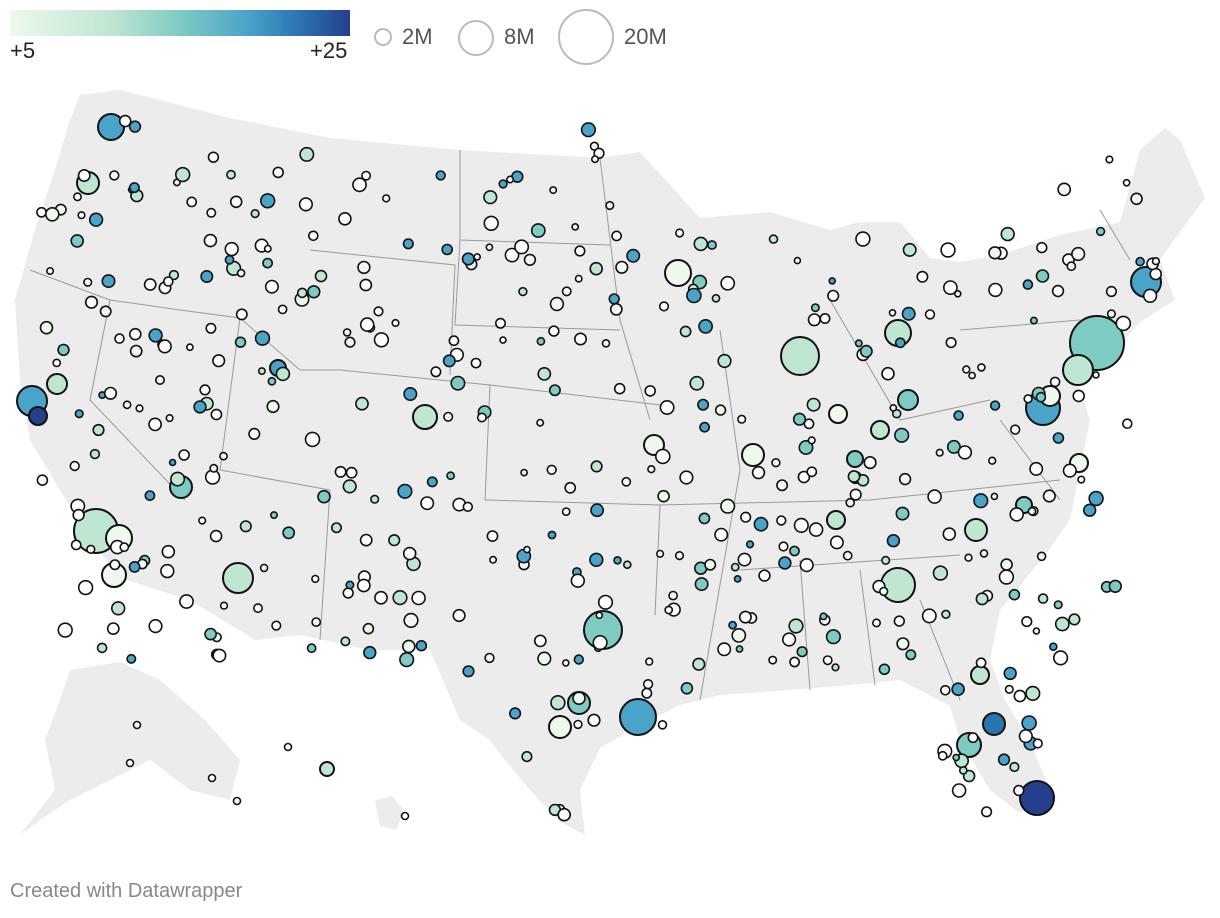 The image size is (1220, 918). I want to click on color-scale-bar, so click(180, 23).